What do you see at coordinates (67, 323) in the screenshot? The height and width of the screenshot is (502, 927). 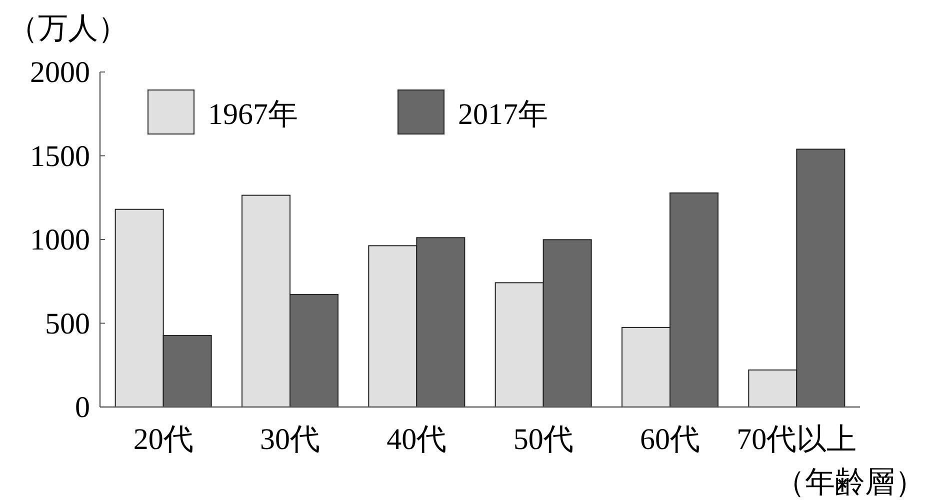 I see `y-tick-label: 500` at bounding box center [67, 323].